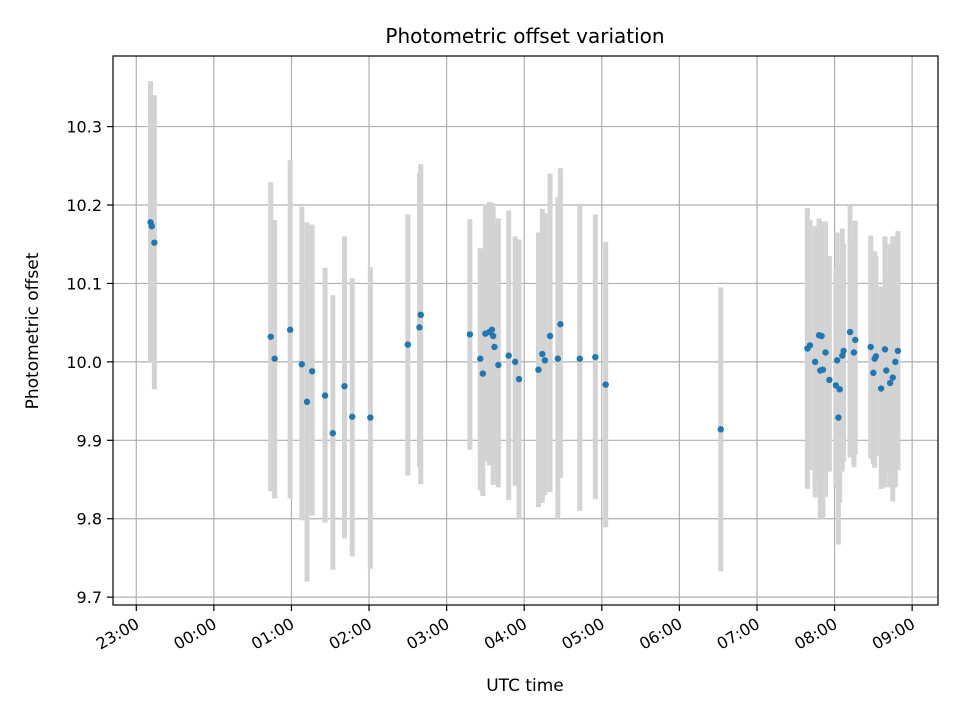  What do you see at coordinates (525, 686) in the screenshot?
I see `x-axis-title: UTC time` at bounding box center [525, 686].